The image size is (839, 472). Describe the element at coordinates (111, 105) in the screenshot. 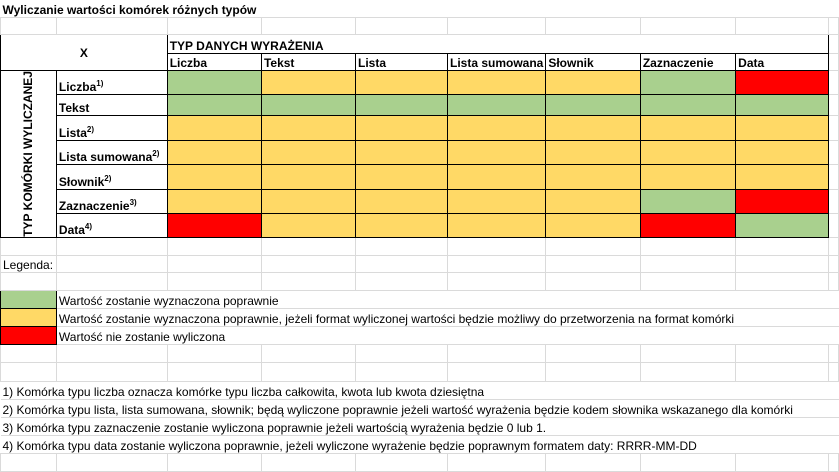

I see `row-header: Tekst` at that location.